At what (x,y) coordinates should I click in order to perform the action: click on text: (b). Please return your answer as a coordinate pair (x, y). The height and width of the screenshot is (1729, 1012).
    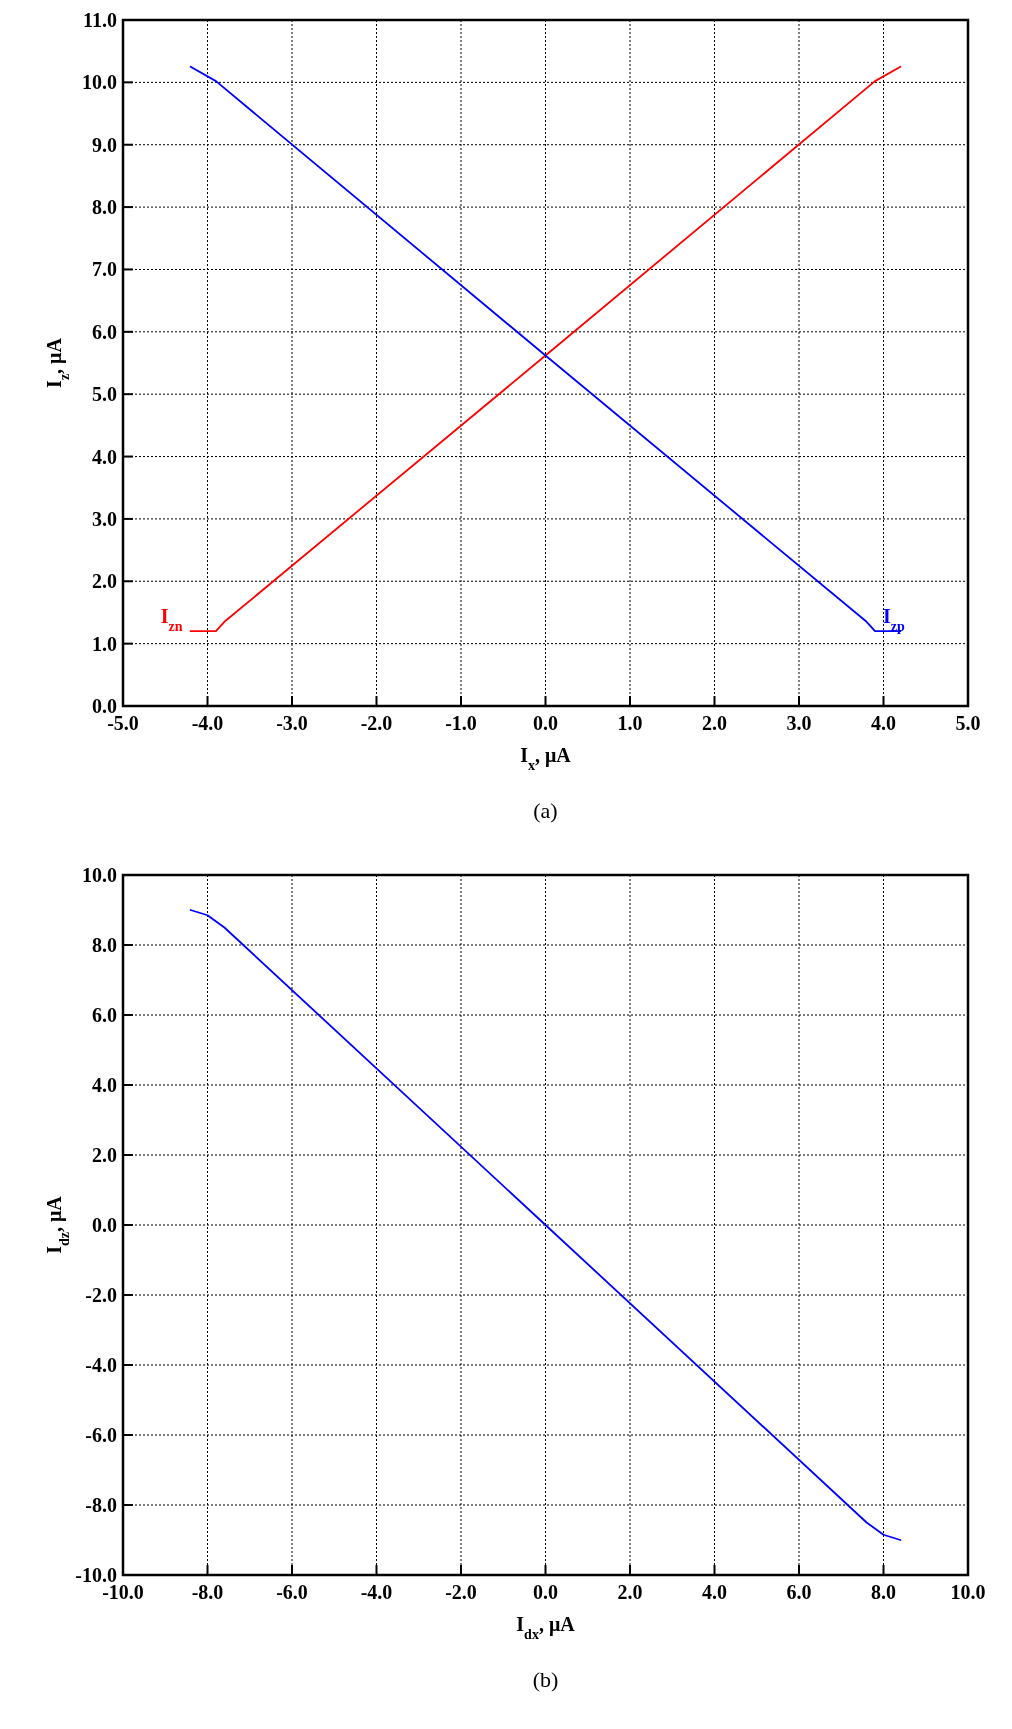
    Looking at the image, I should click on (545, 1679).